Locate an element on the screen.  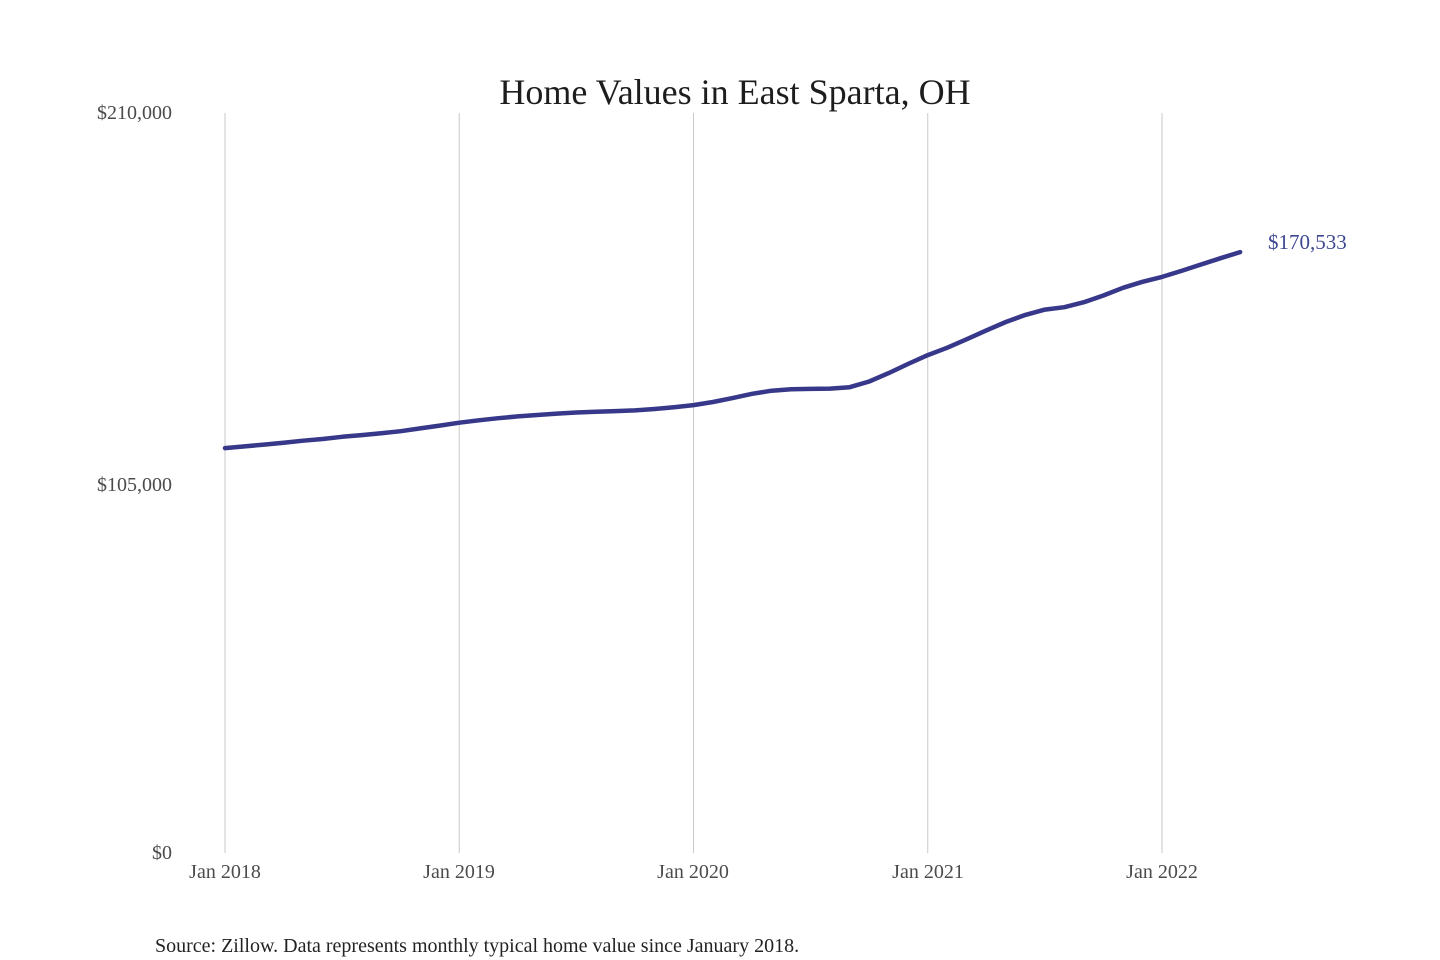
x-axis-tick-jan-2022: Jan 2022 is located at coordinates (1162, 872).